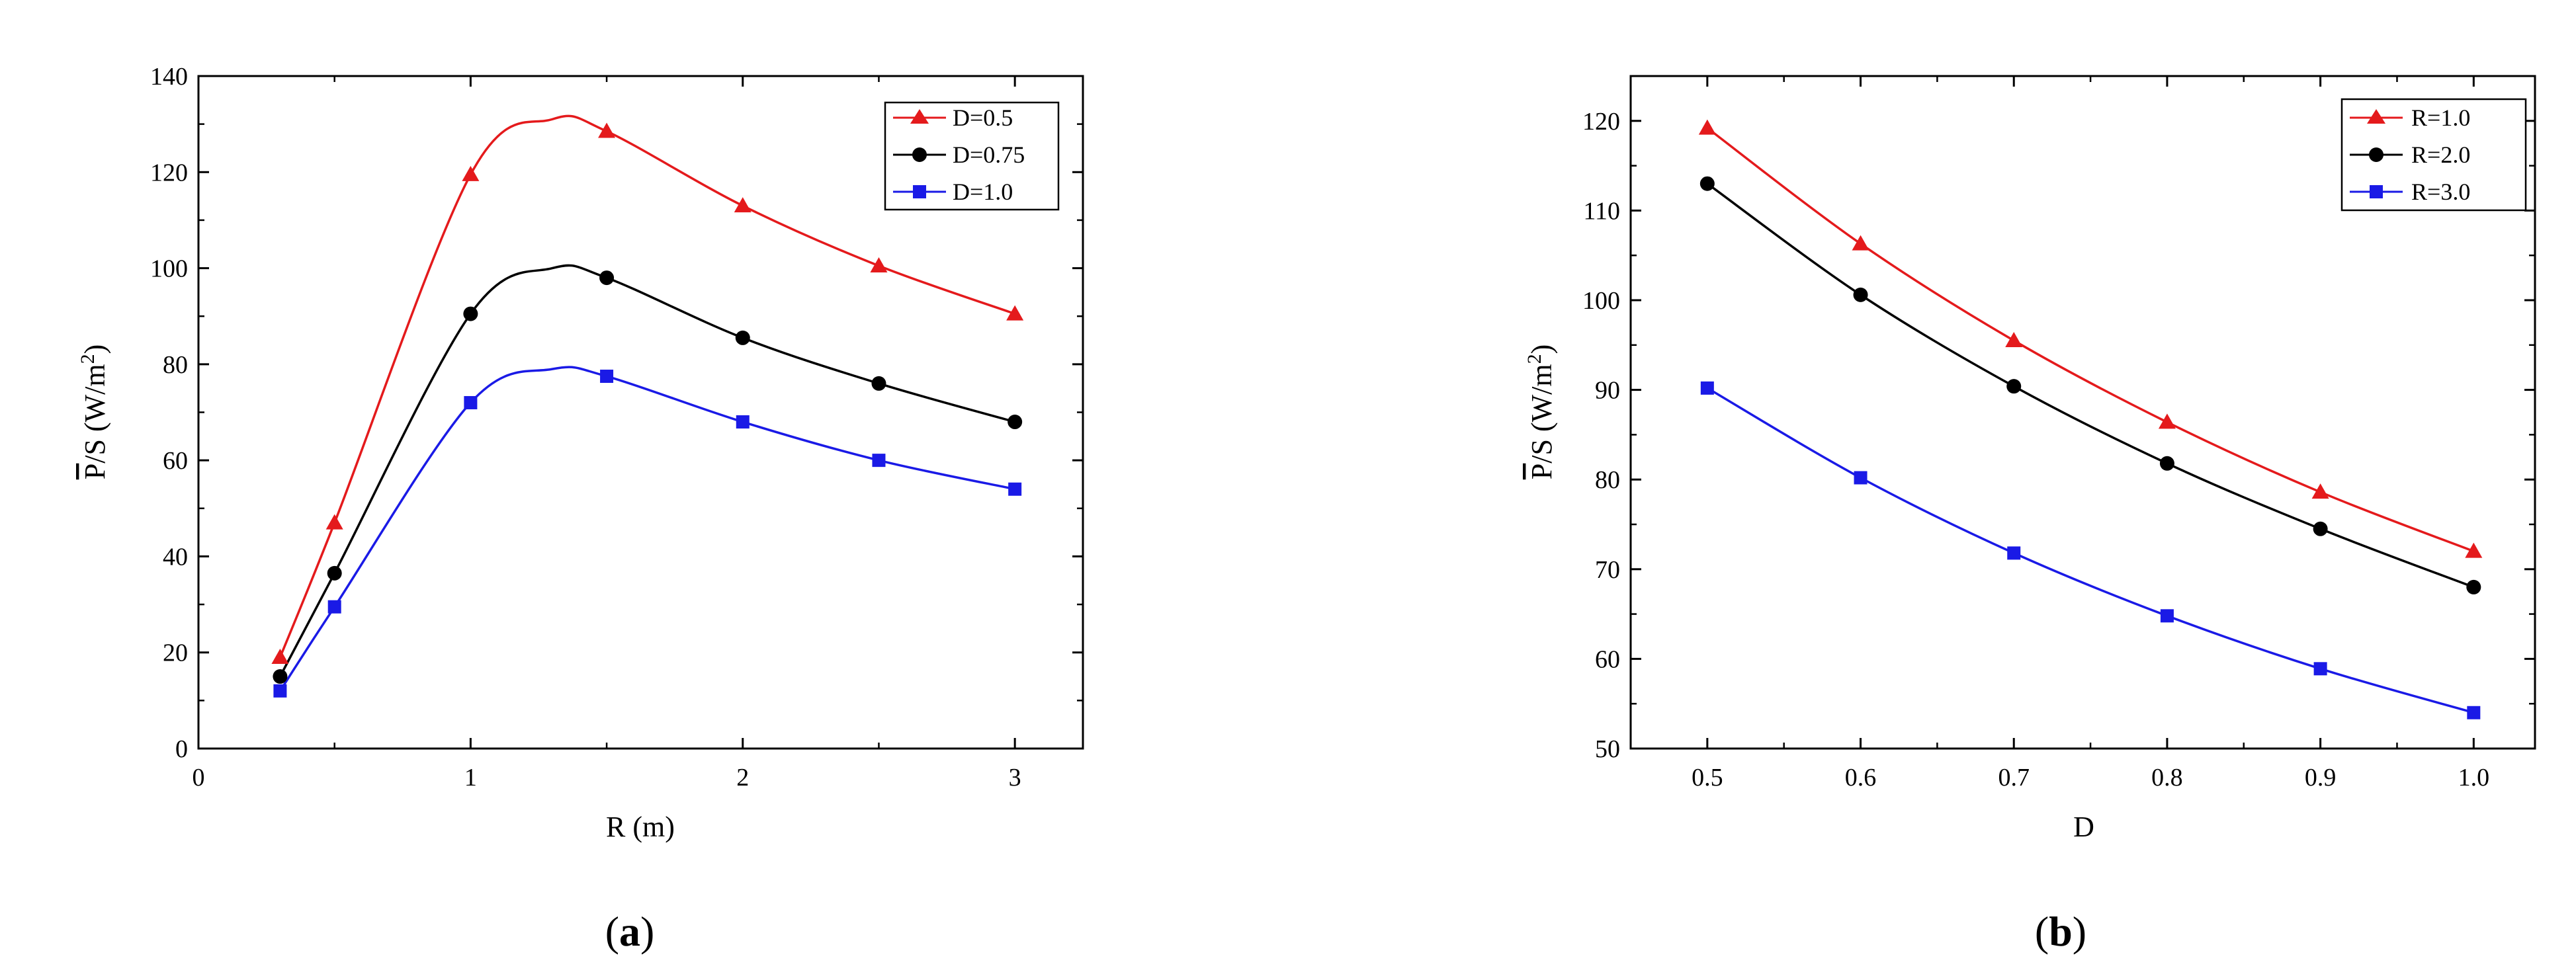 Image resolution: width=2576 pixels, height=976 pixels. I want to click on y-axis-title-a-p: P, so click(95, 472).